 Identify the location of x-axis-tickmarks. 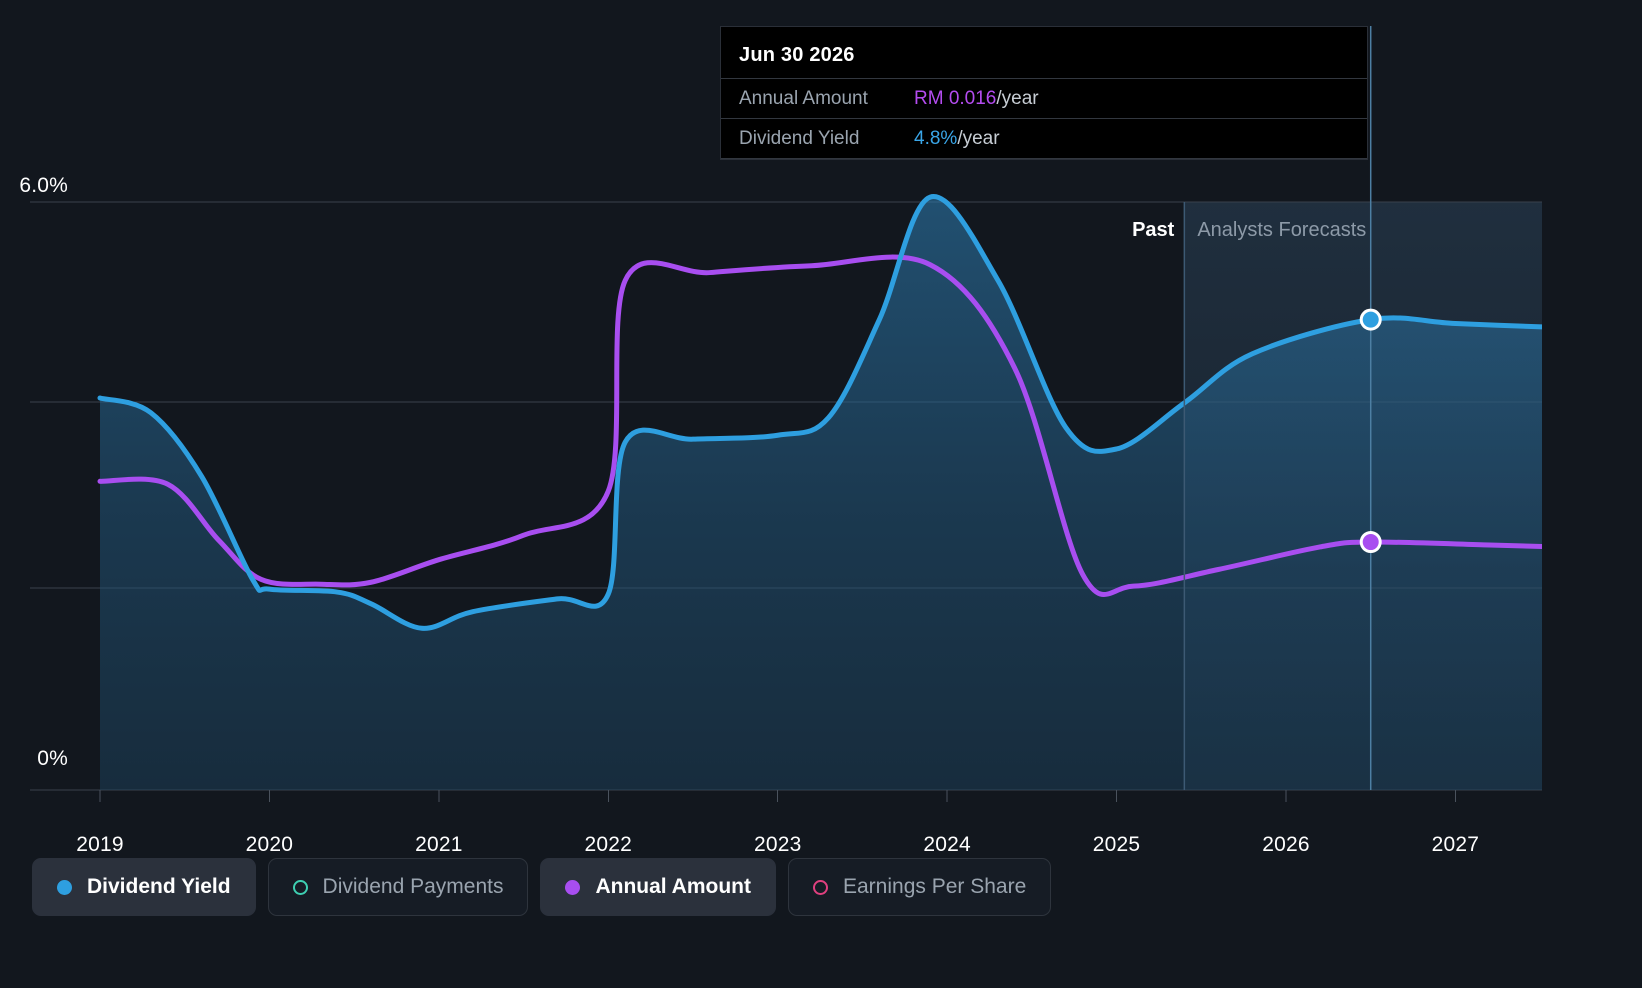
(777, 796).